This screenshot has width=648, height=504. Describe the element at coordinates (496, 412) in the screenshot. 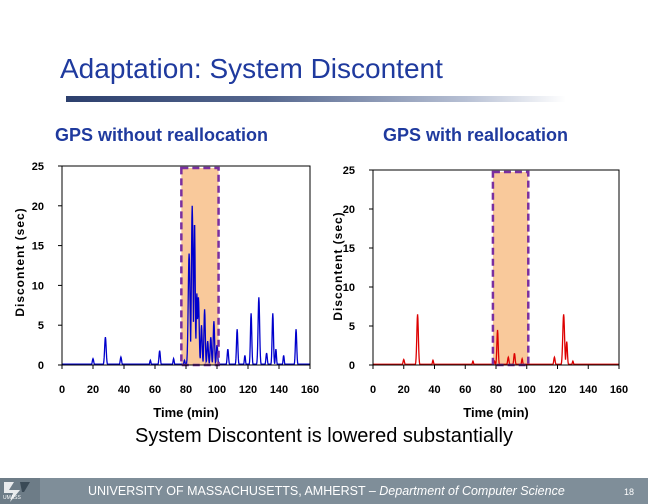

I see `right-xlabel: Time (min)` at that location.